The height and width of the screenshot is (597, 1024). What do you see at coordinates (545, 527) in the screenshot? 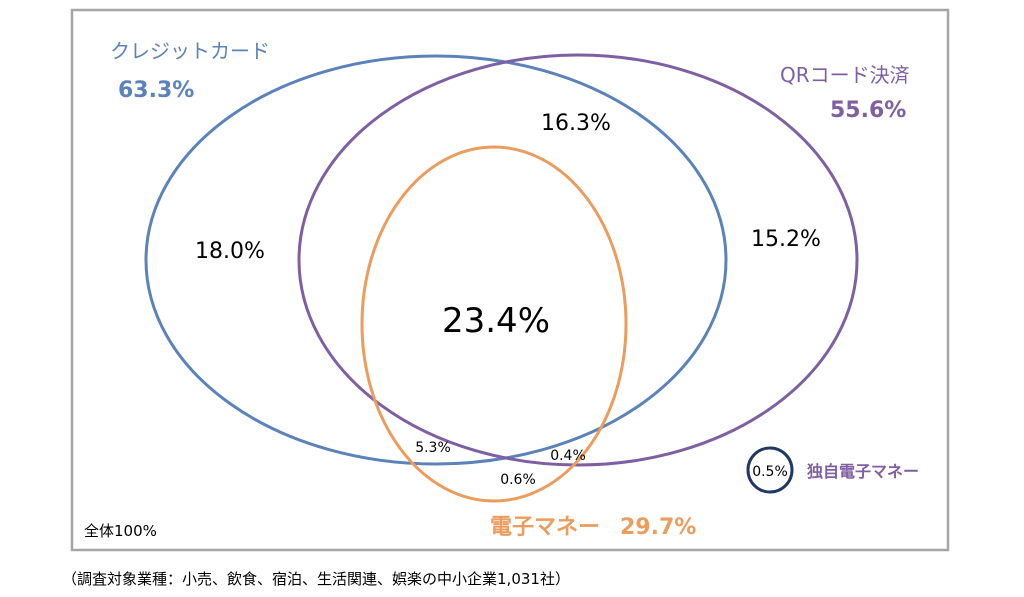
I see `e-money-label: 電子マネー` at bounding box center [545, 527].